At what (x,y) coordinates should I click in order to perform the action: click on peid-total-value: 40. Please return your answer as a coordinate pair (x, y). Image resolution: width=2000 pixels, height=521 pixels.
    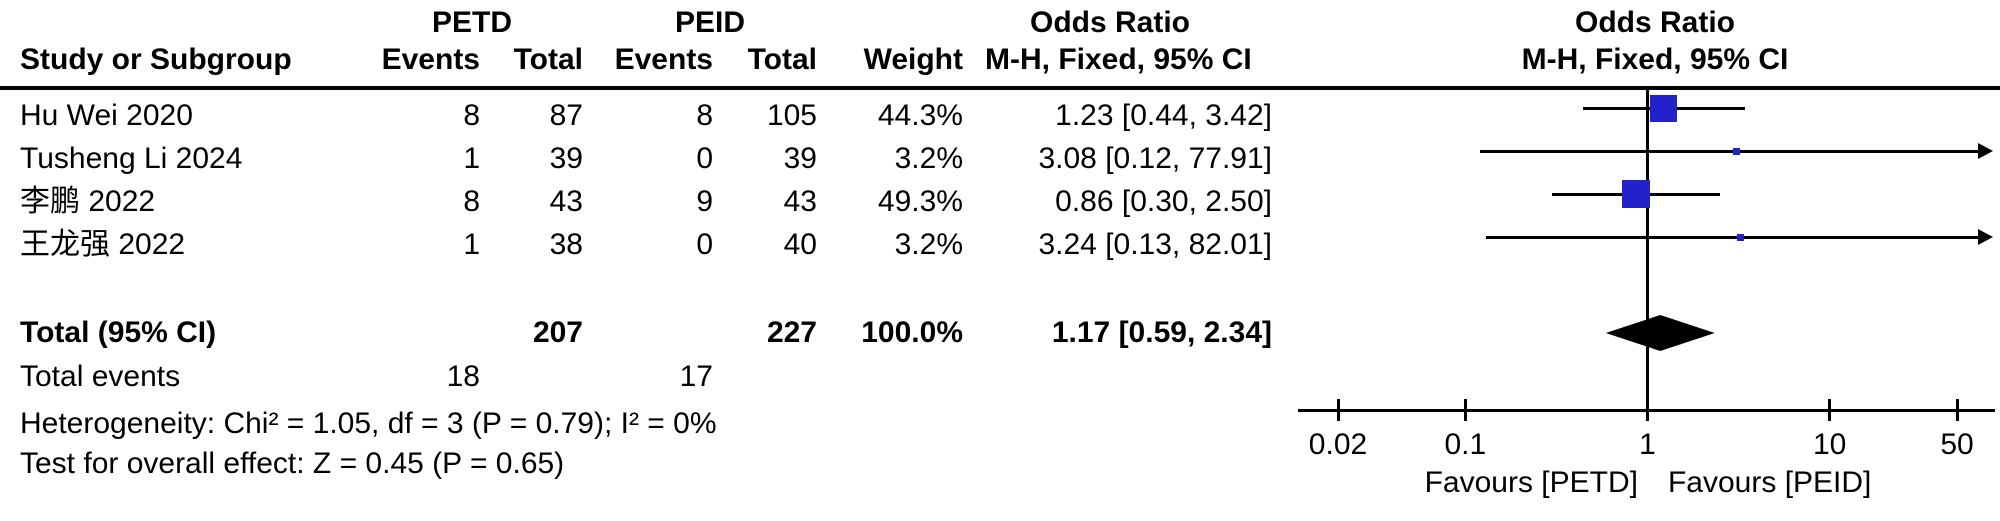
    Looking at the image, I should click on (800, 244).